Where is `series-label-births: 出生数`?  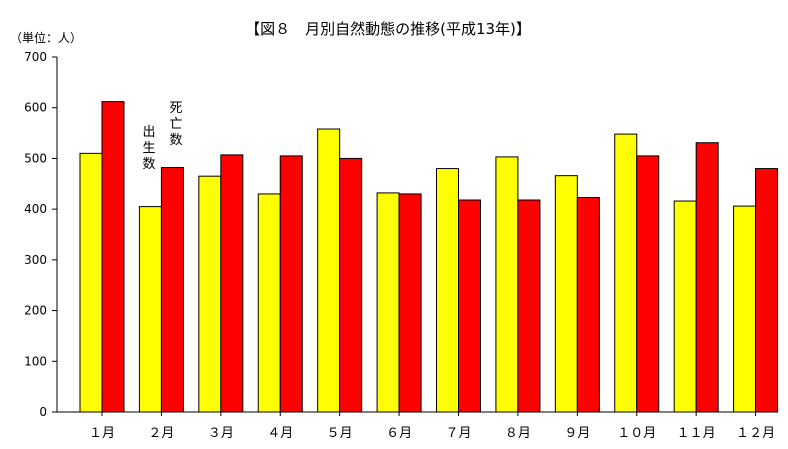 series-label-births: 出生数 is located at coordinates (148, 148).